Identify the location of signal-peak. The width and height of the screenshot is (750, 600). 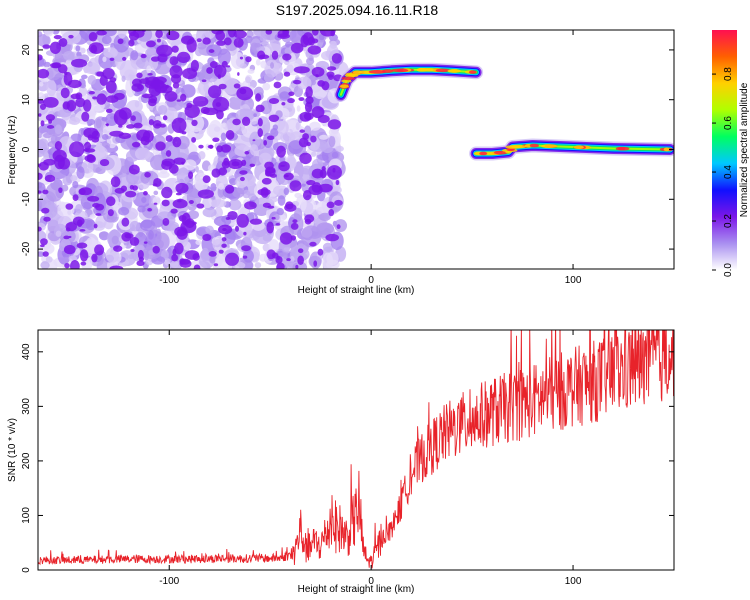
(472, 72).